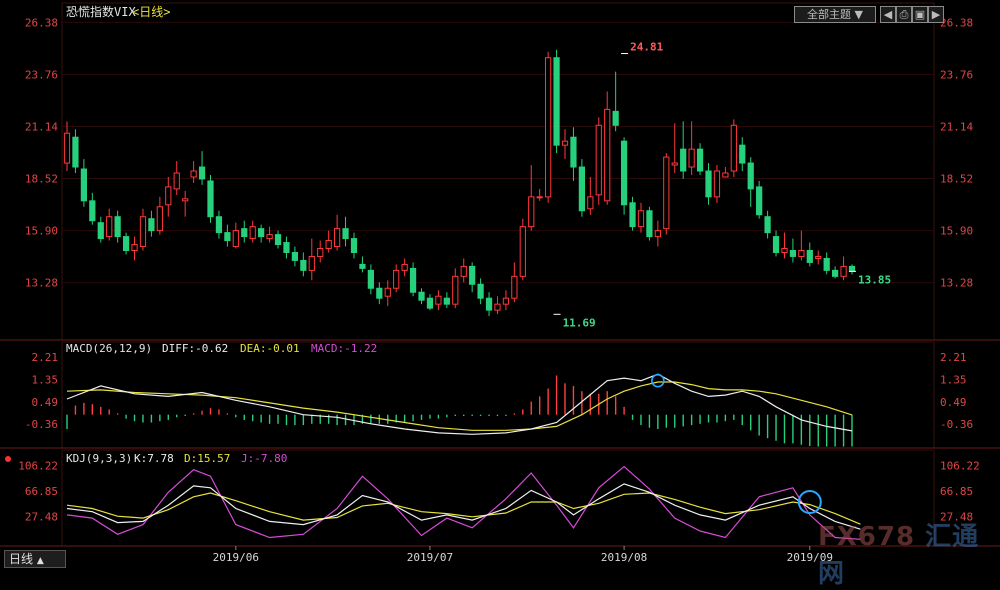  What do you see at coordinates (41, 231) in the screenshot?
I see `price-y-tick-left: 15.90` at bounding box center [41, 231].